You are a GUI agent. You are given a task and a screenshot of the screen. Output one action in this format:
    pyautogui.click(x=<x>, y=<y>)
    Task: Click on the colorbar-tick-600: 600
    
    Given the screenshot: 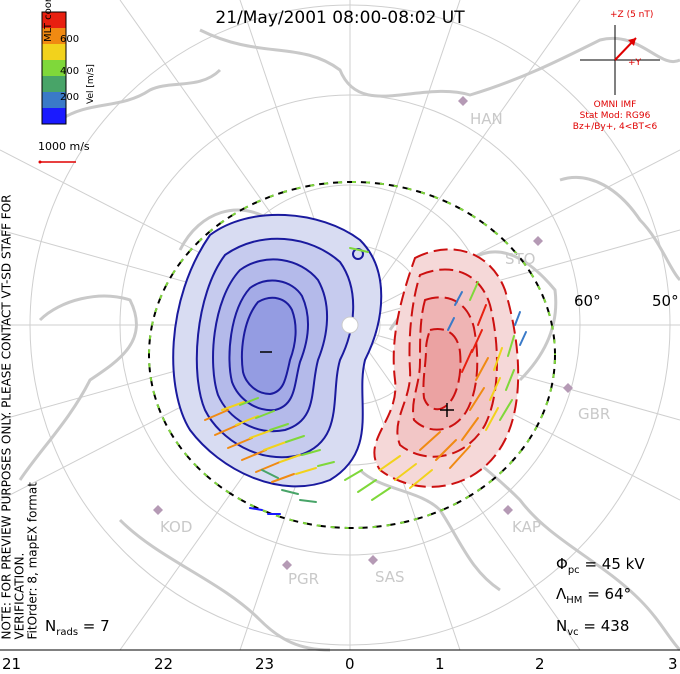 What is the action you would take?
    pyautogui.click(x=70, y=39)
    